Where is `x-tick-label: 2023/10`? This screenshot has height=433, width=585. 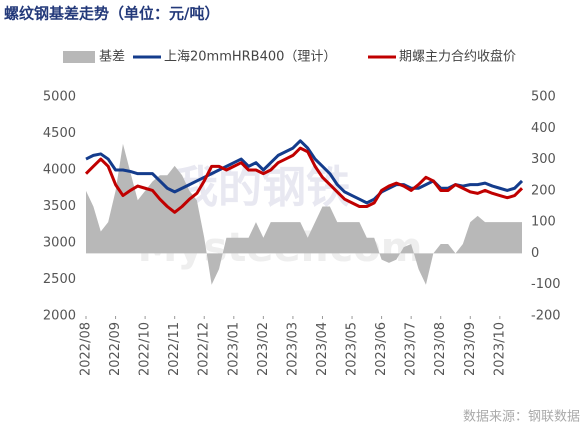 x-tick-label: 2023/10 is located at coordinates (499, 349).